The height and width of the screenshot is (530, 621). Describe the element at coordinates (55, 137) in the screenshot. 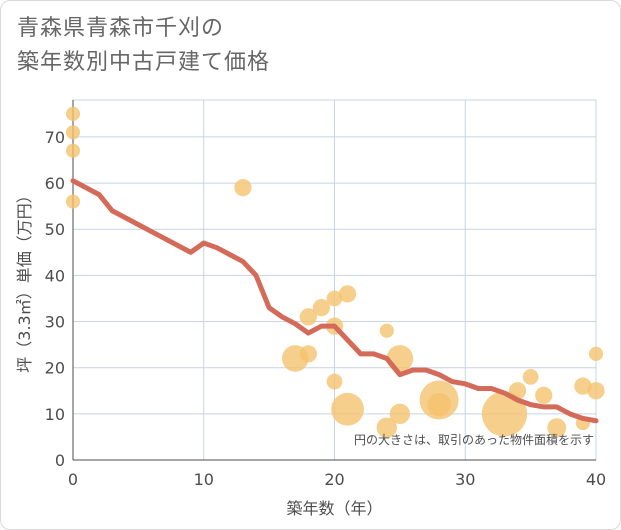

I see `y-tick-label: 70` at that location.